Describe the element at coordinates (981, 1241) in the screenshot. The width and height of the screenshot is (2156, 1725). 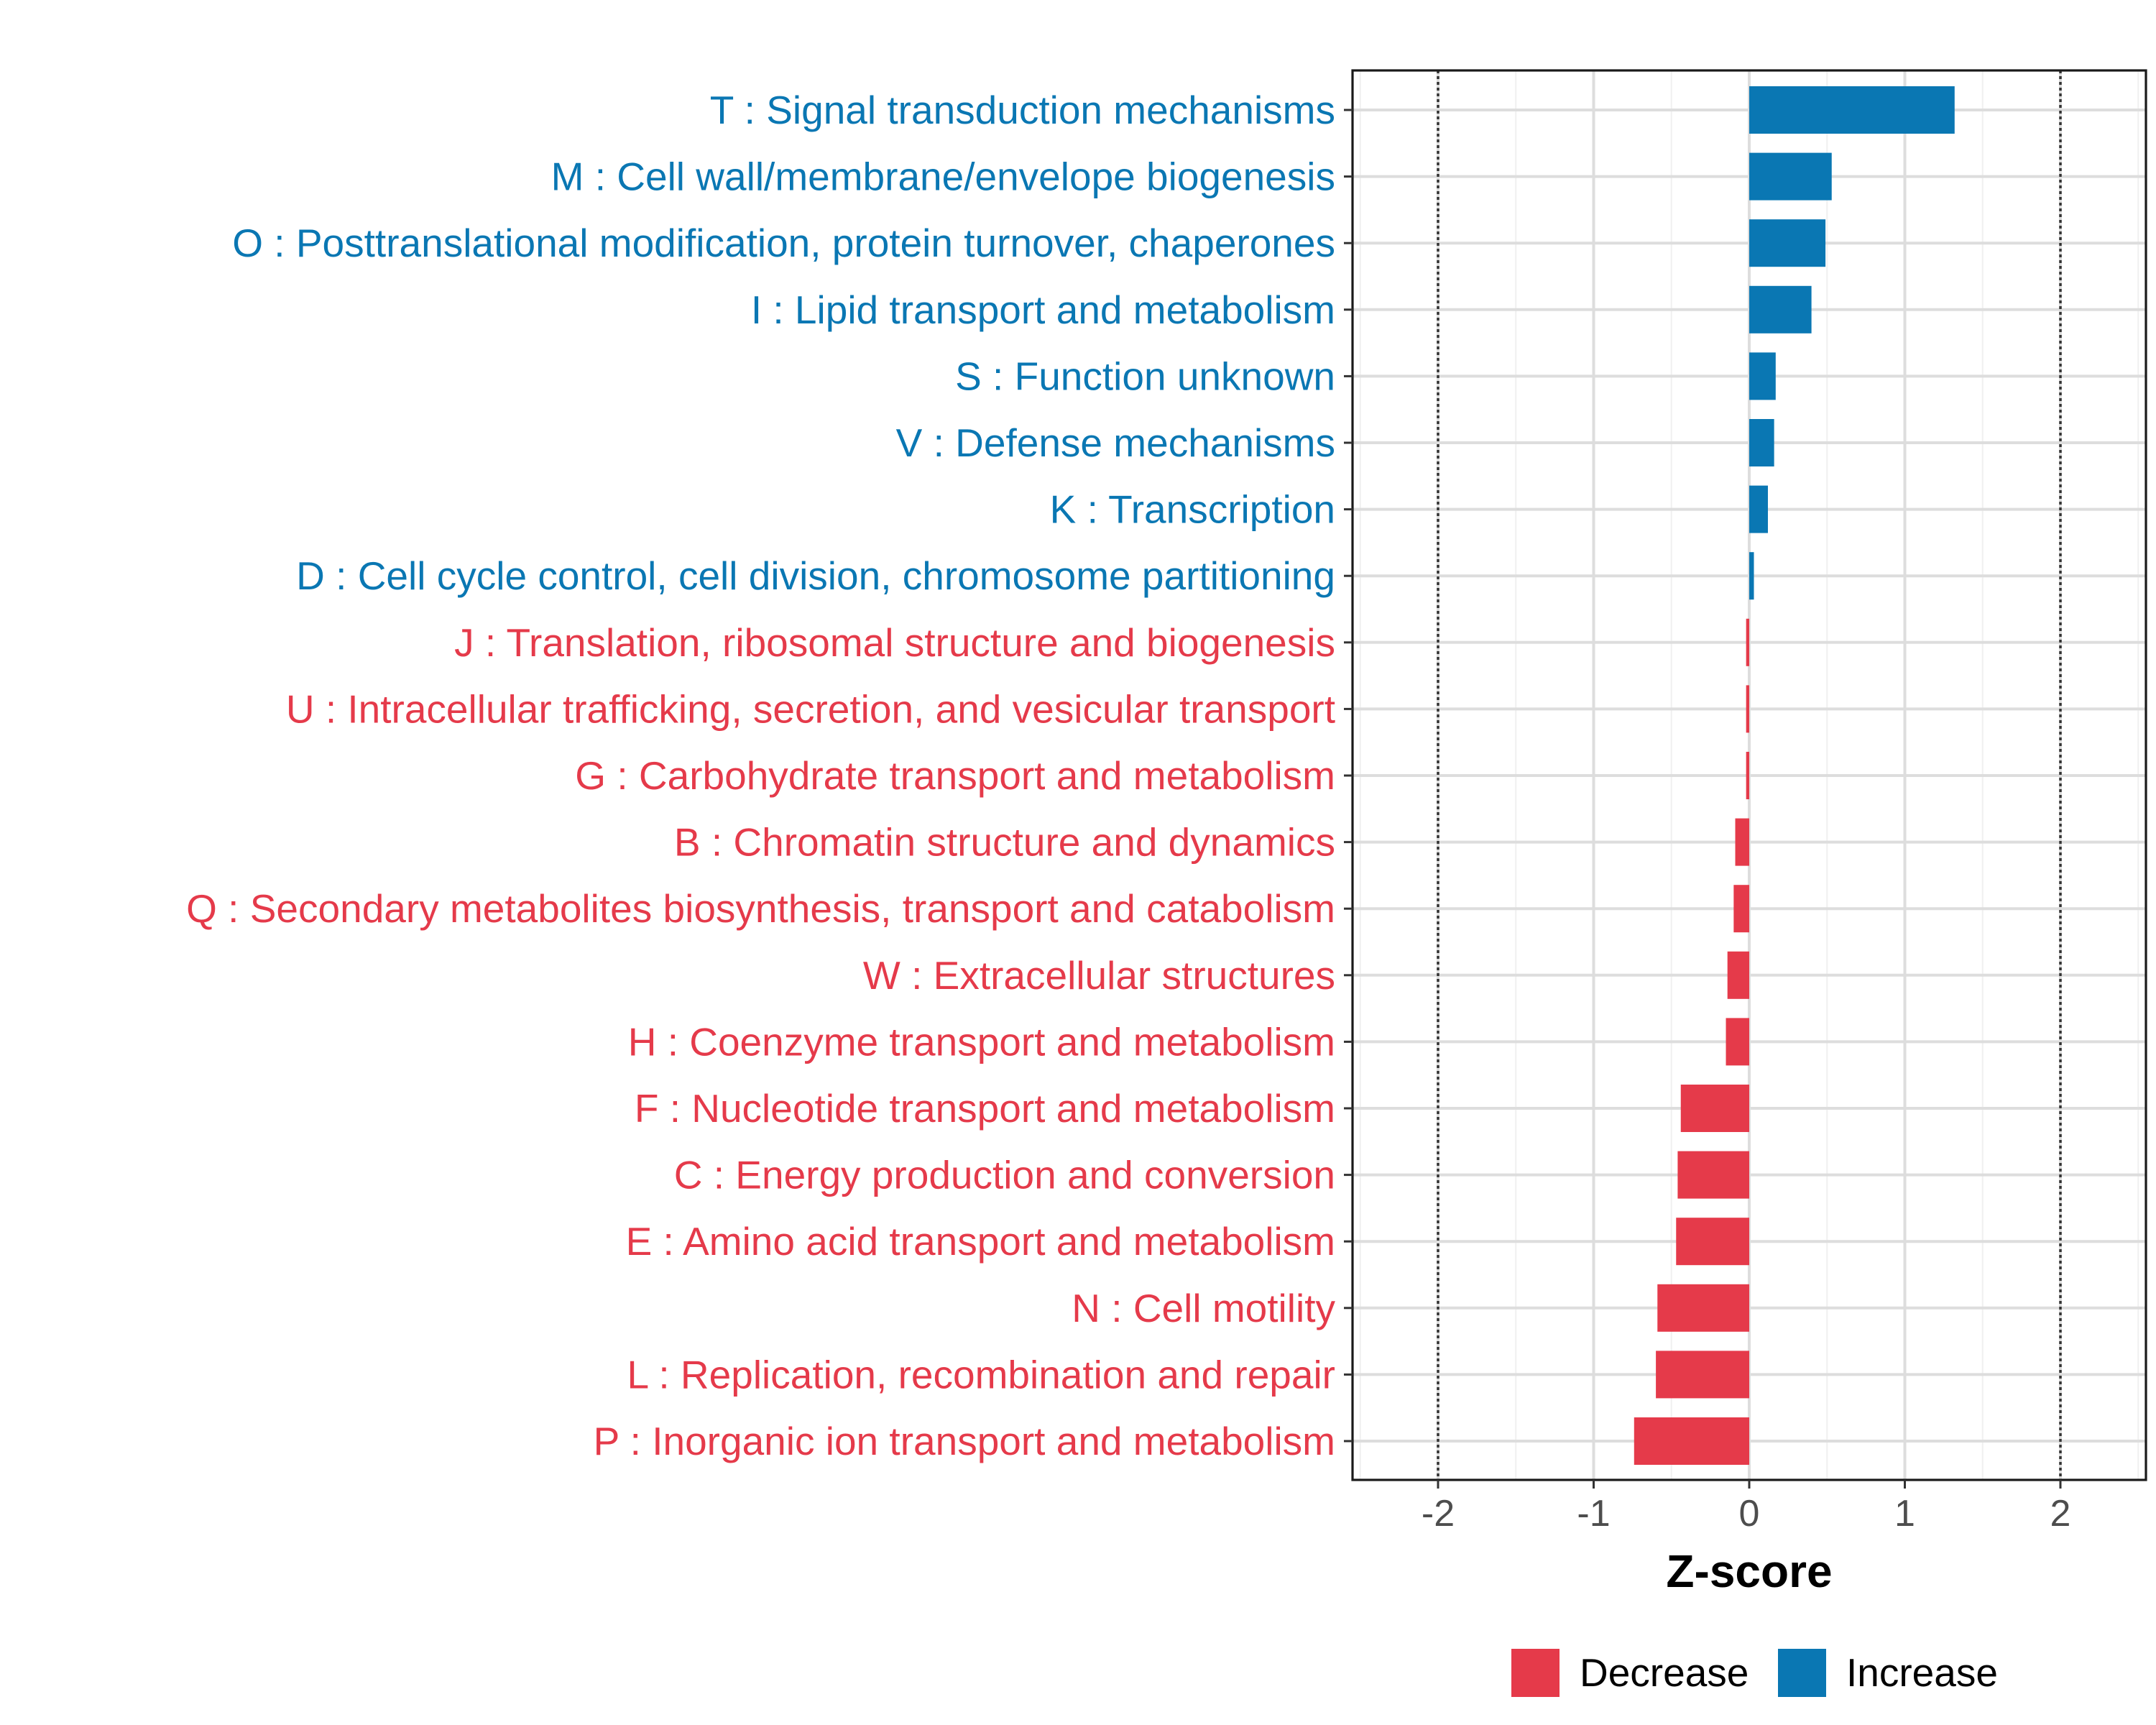
I see `category-label: E : Amino acid transport and metabolism` at that location.